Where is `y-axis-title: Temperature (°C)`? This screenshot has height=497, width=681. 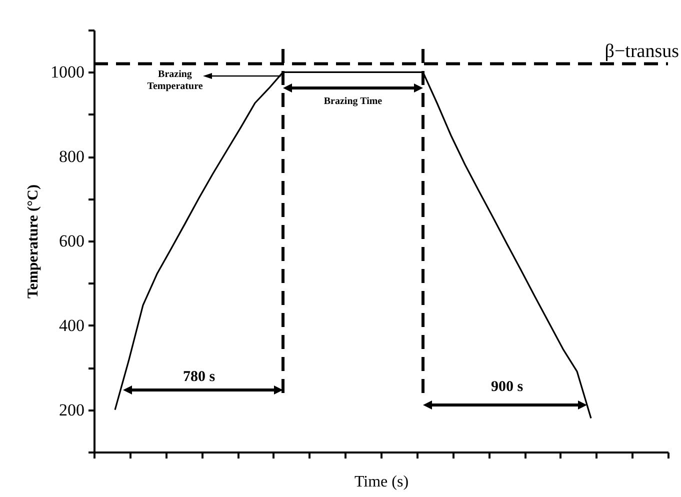 y-axis-title: Temperature (°C) is located at coordinates (34, 241).